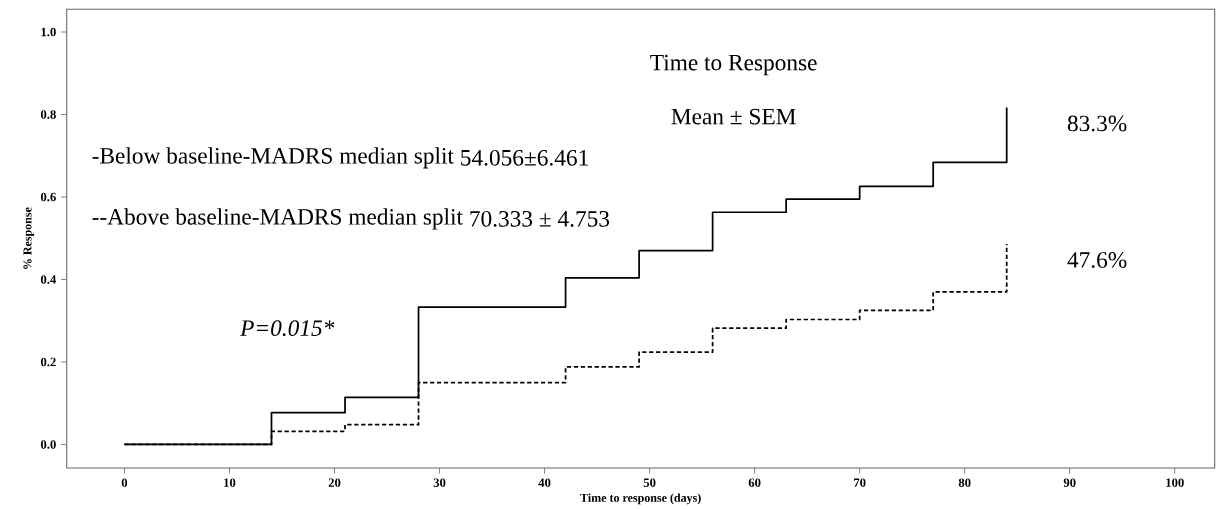 The height and width of the screenshot is (509, 1224). Describe the element at coordinates (754, 483) in the screenshot. I see `x-tick-label: 60` at that location.